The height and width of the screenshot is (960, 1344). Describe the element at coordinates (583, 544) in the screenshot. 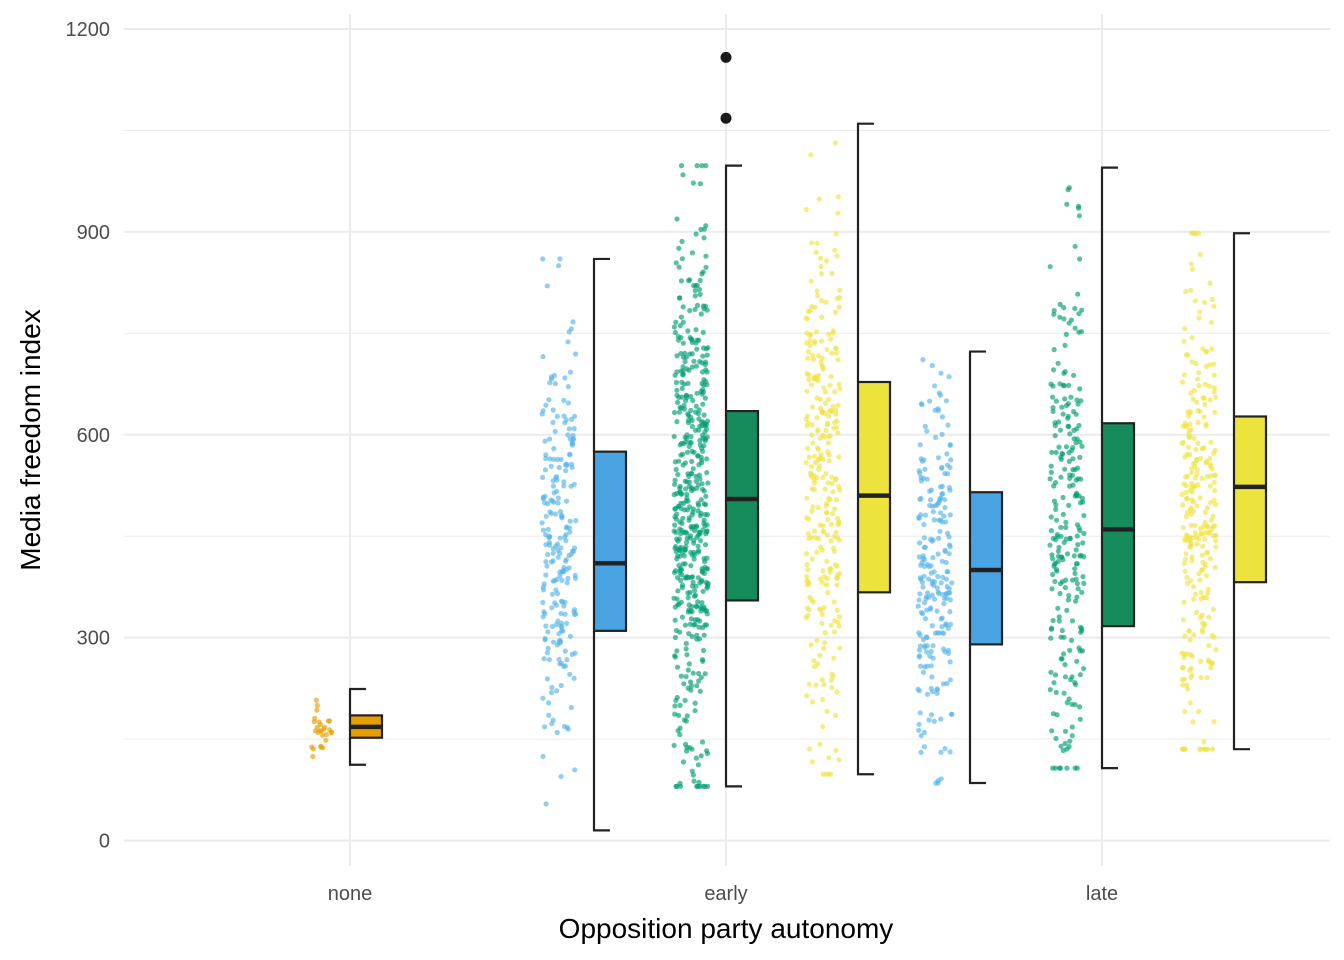

I see `group-early-blue` at that location.